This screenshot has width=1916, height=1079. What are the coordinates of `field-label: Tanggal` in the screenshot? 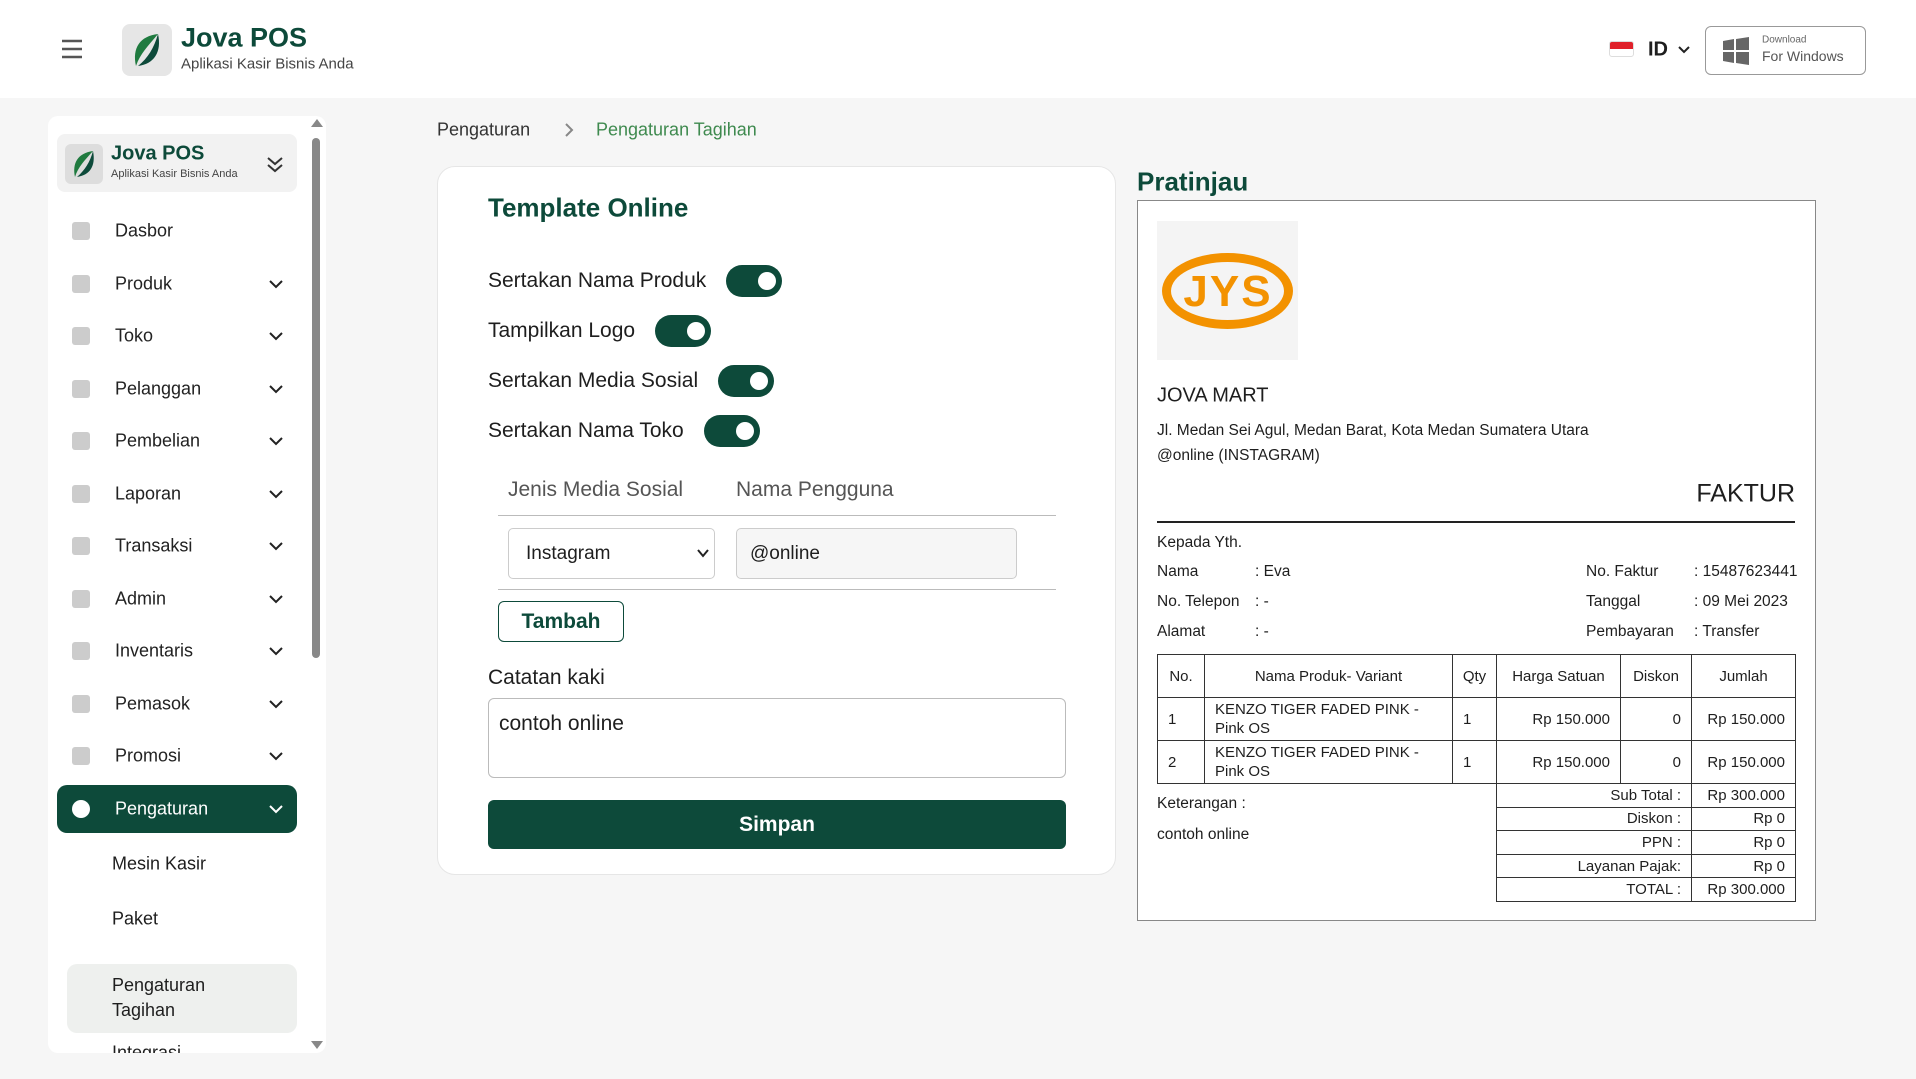 It's located at (1613, 601).